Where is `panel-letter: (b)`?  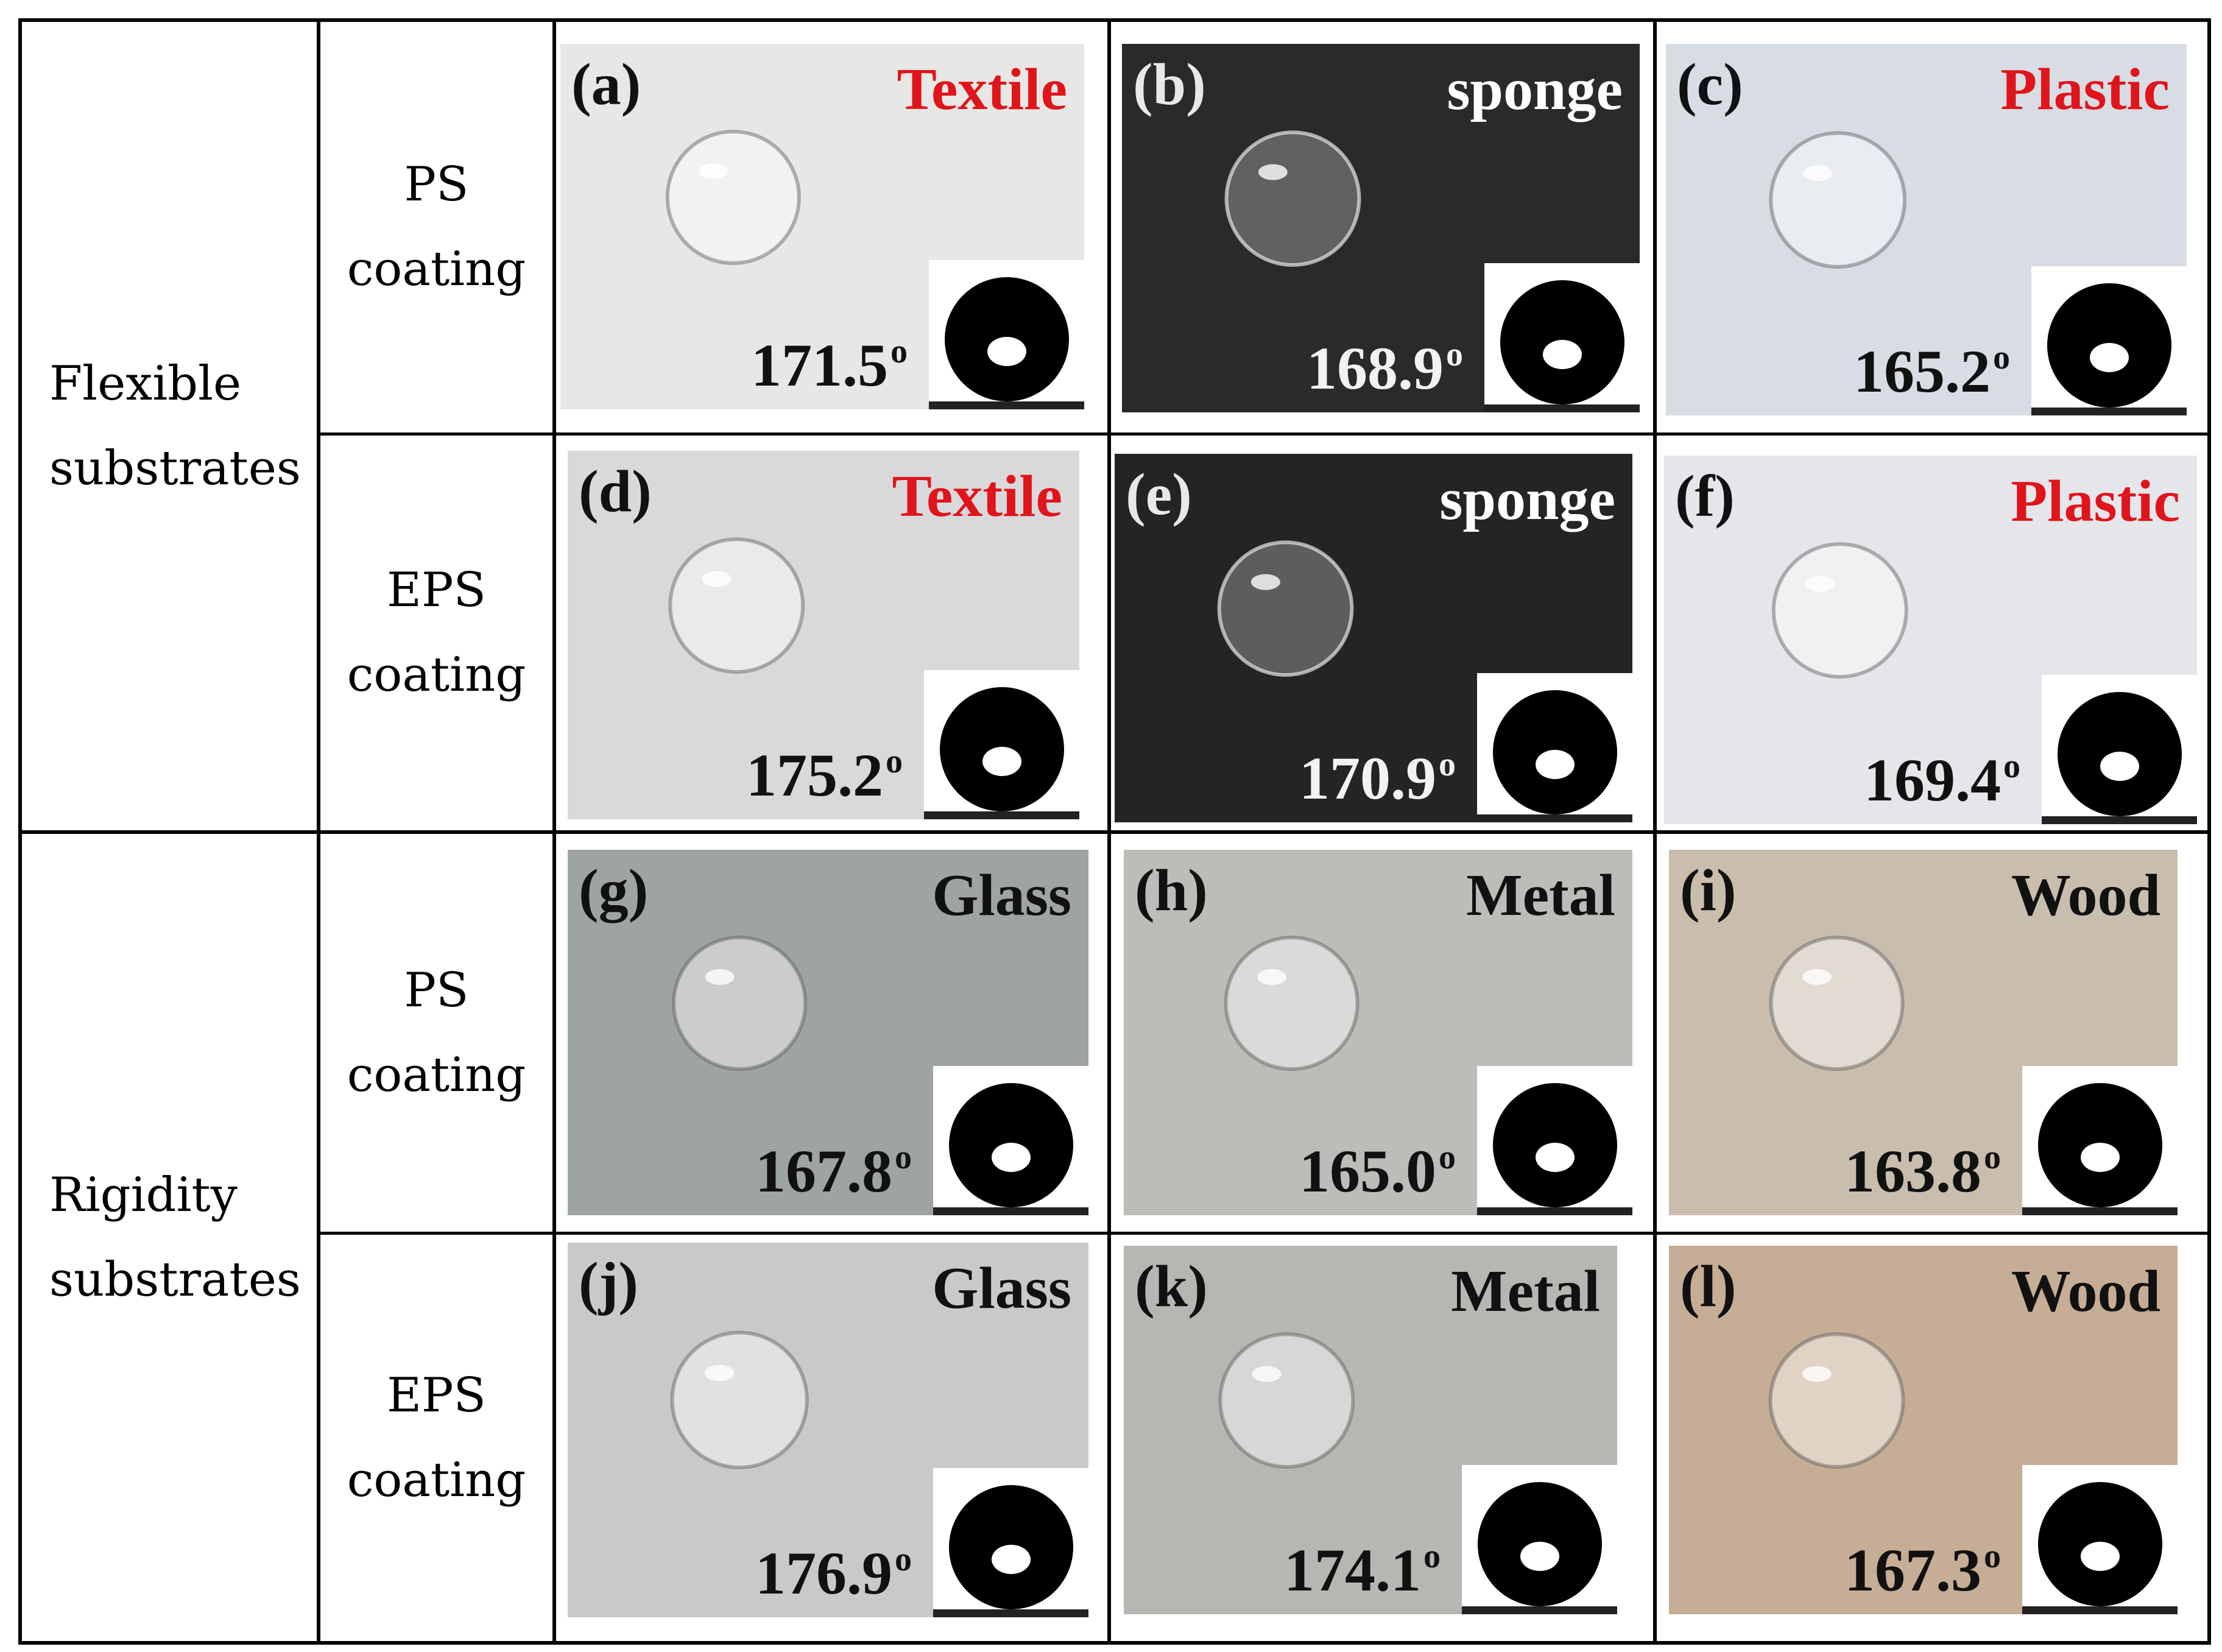
panel-letter: (b) is located at coordinates (1169, 85).